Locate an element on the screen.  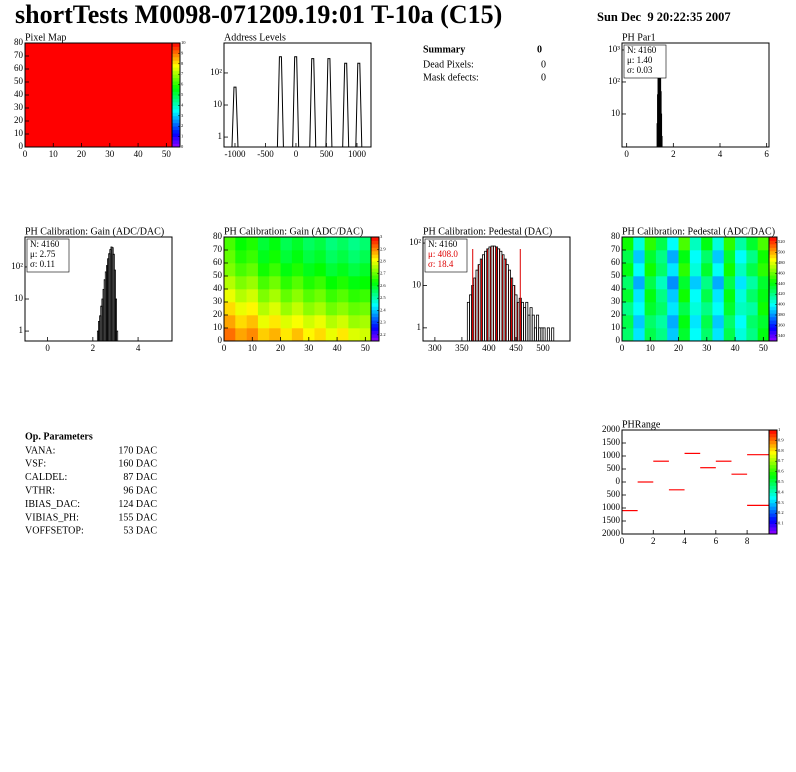
y-tick-label: 1500 is located at coordinates (611, 442).